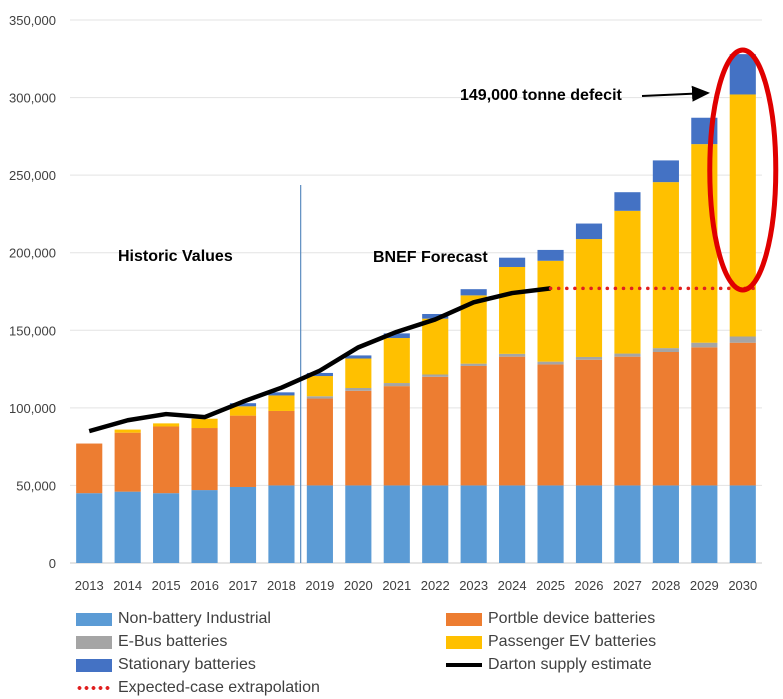  Describe the element at coordinates (627, 585) in the screenshot. I see `x-tick-label: 2027` at that location.